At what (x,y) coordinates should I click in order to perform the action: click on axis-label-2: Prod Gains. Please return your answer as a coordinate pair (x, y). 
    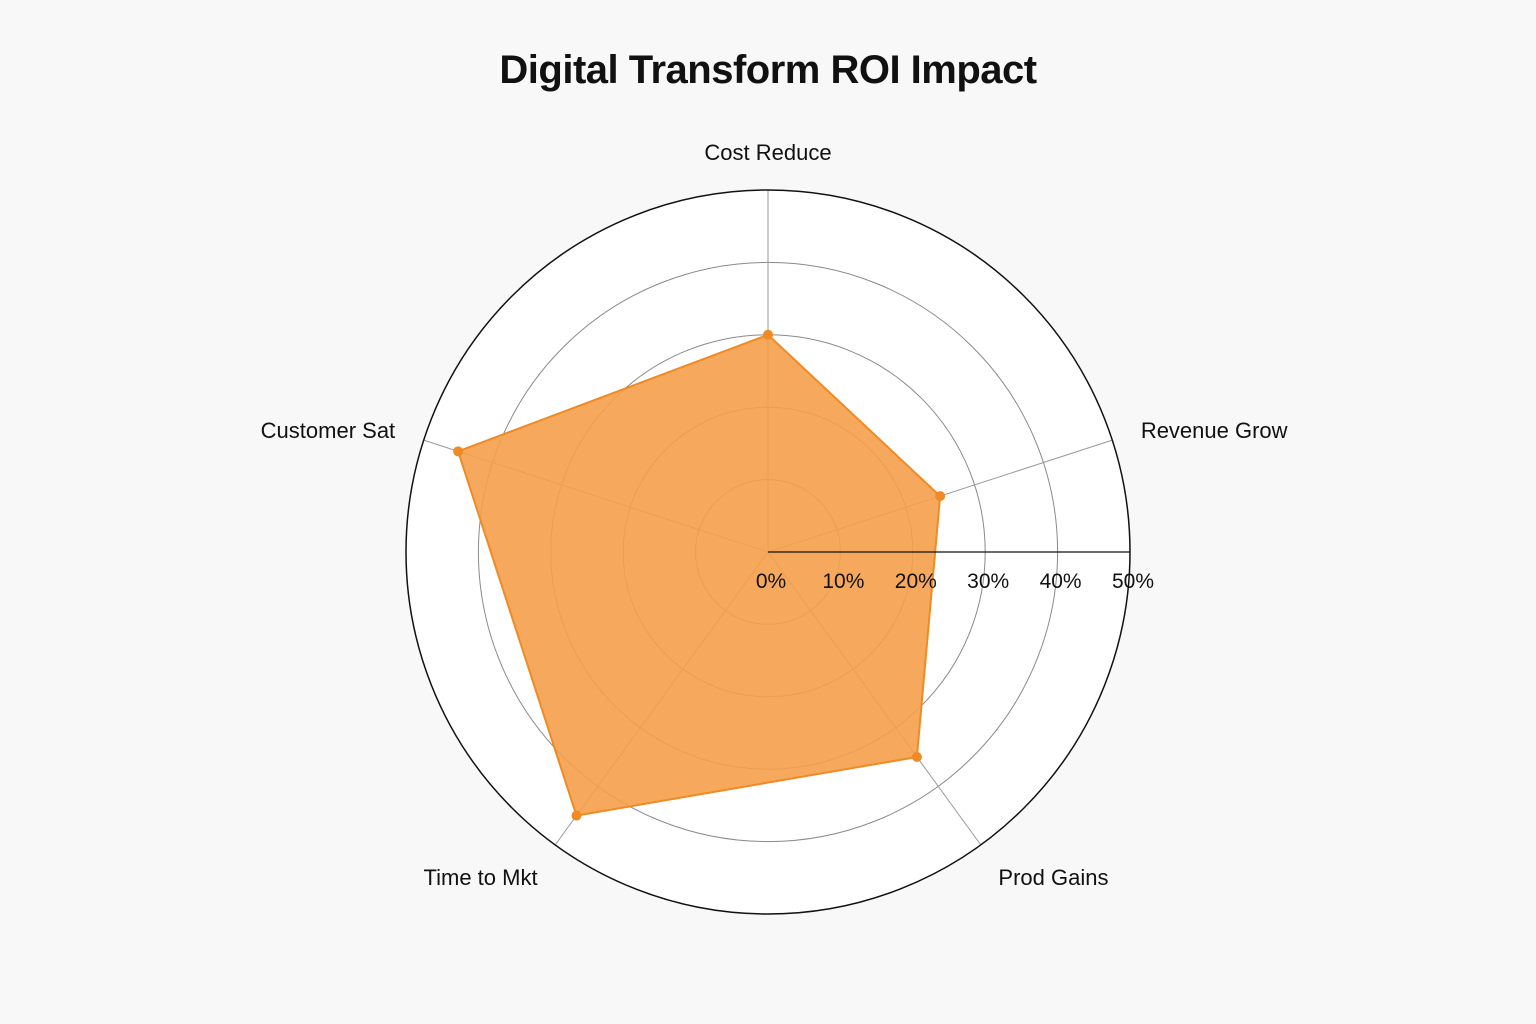
    Looking at the image, I should click on (1053, 877).